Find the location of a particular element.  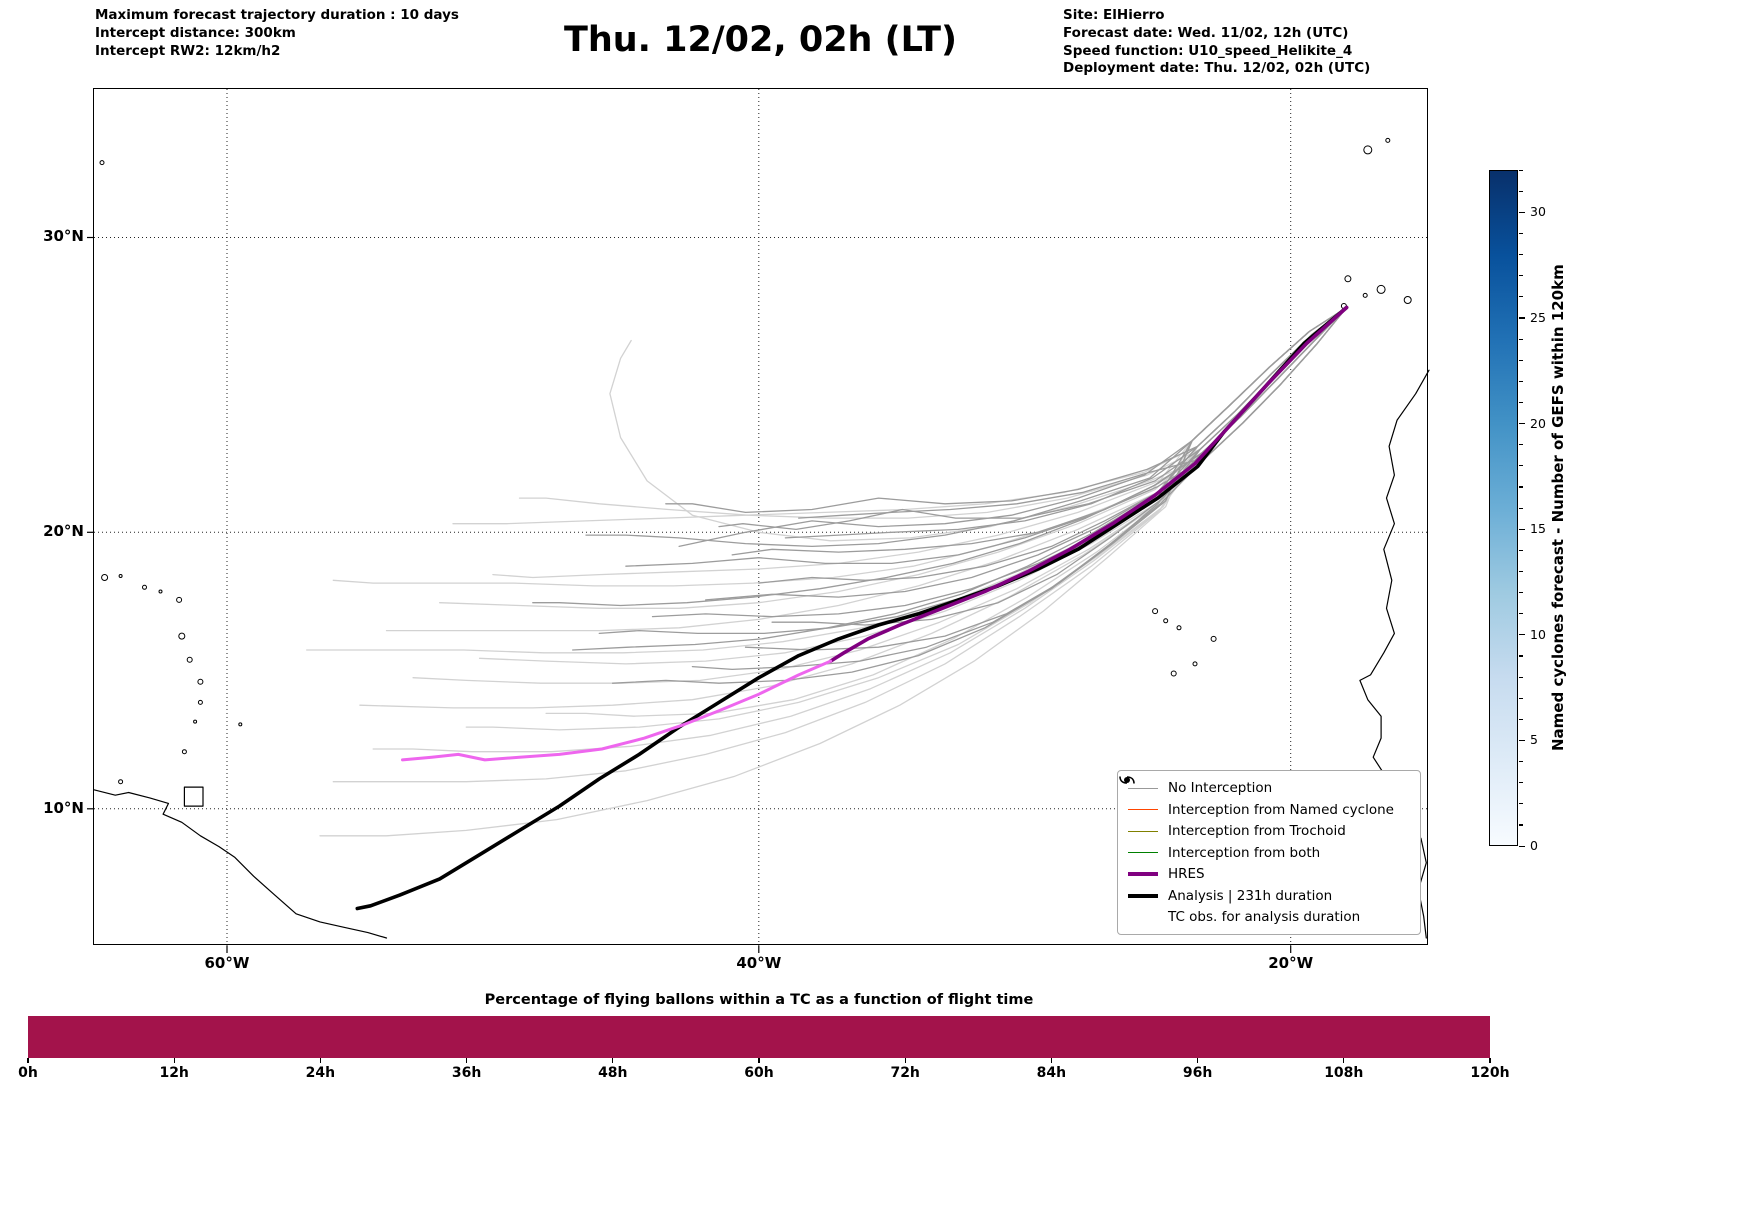

balloon-time-axis: 0h 12h 24h 36h 48h 60h 72h 84h 96h 108h 120h is located at coordinates (764, 1073).